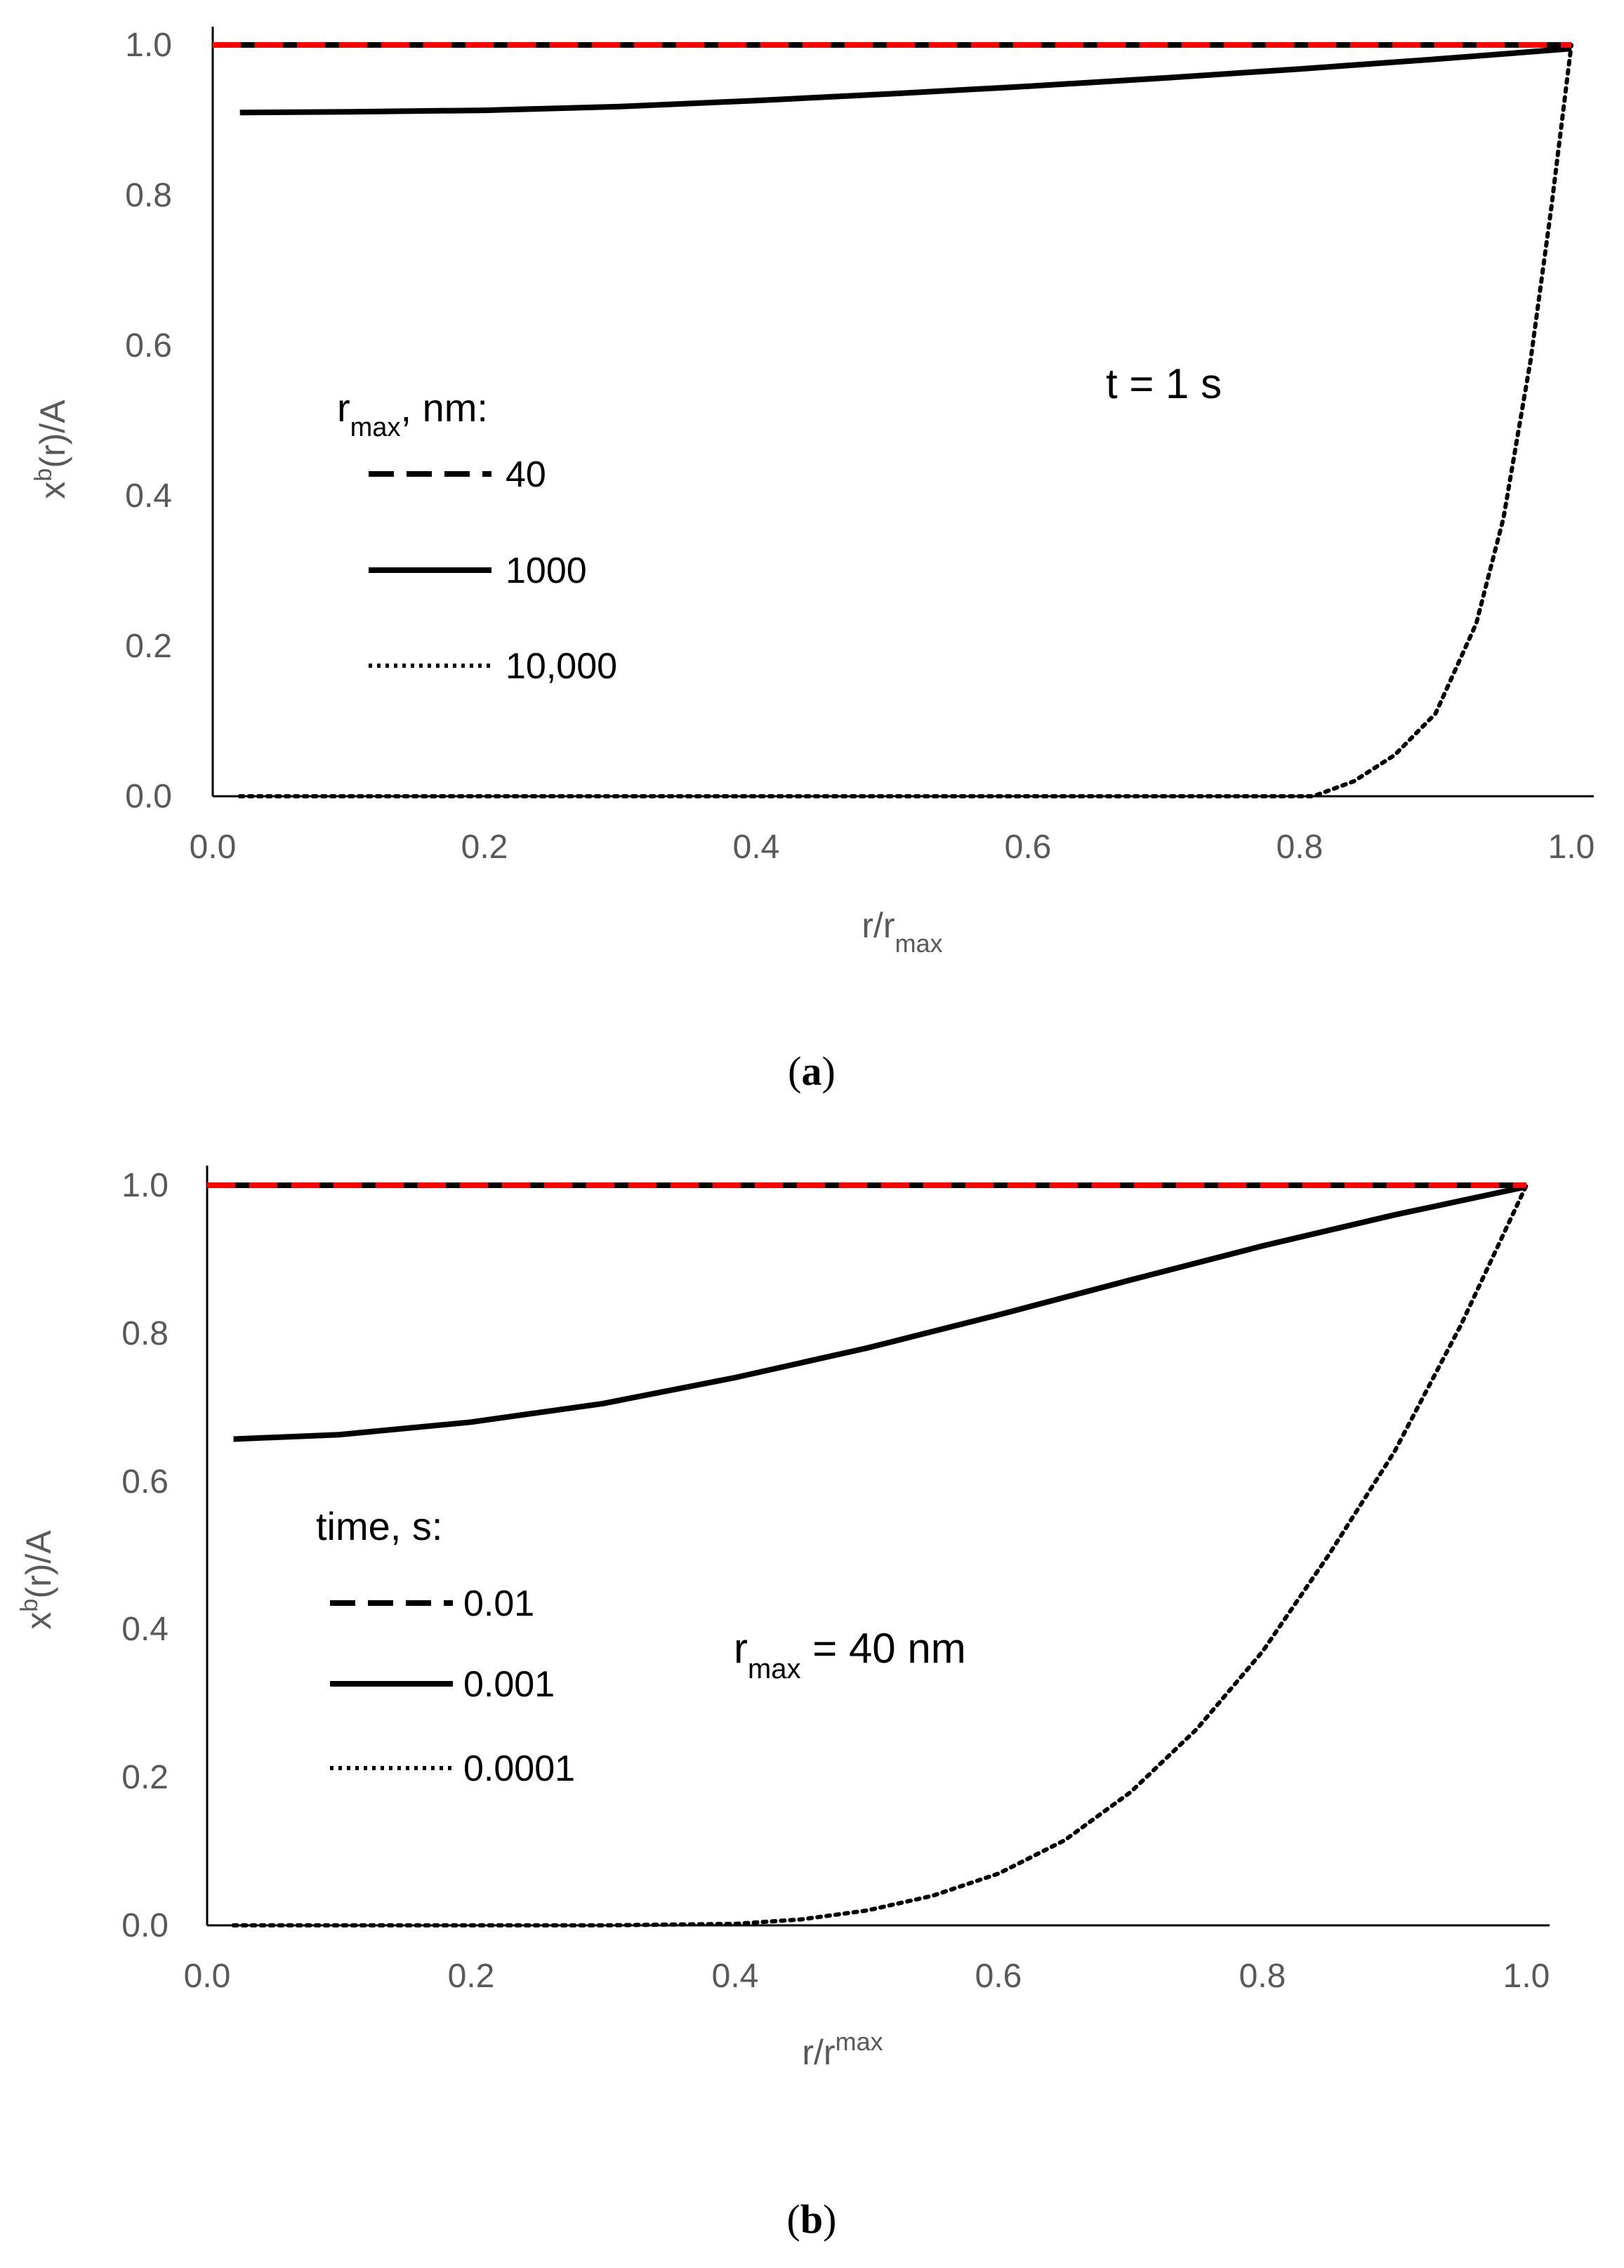  Describe the element at coordinates (880, 1313) in the screenshot. I see `series-0.001-line` at that location.